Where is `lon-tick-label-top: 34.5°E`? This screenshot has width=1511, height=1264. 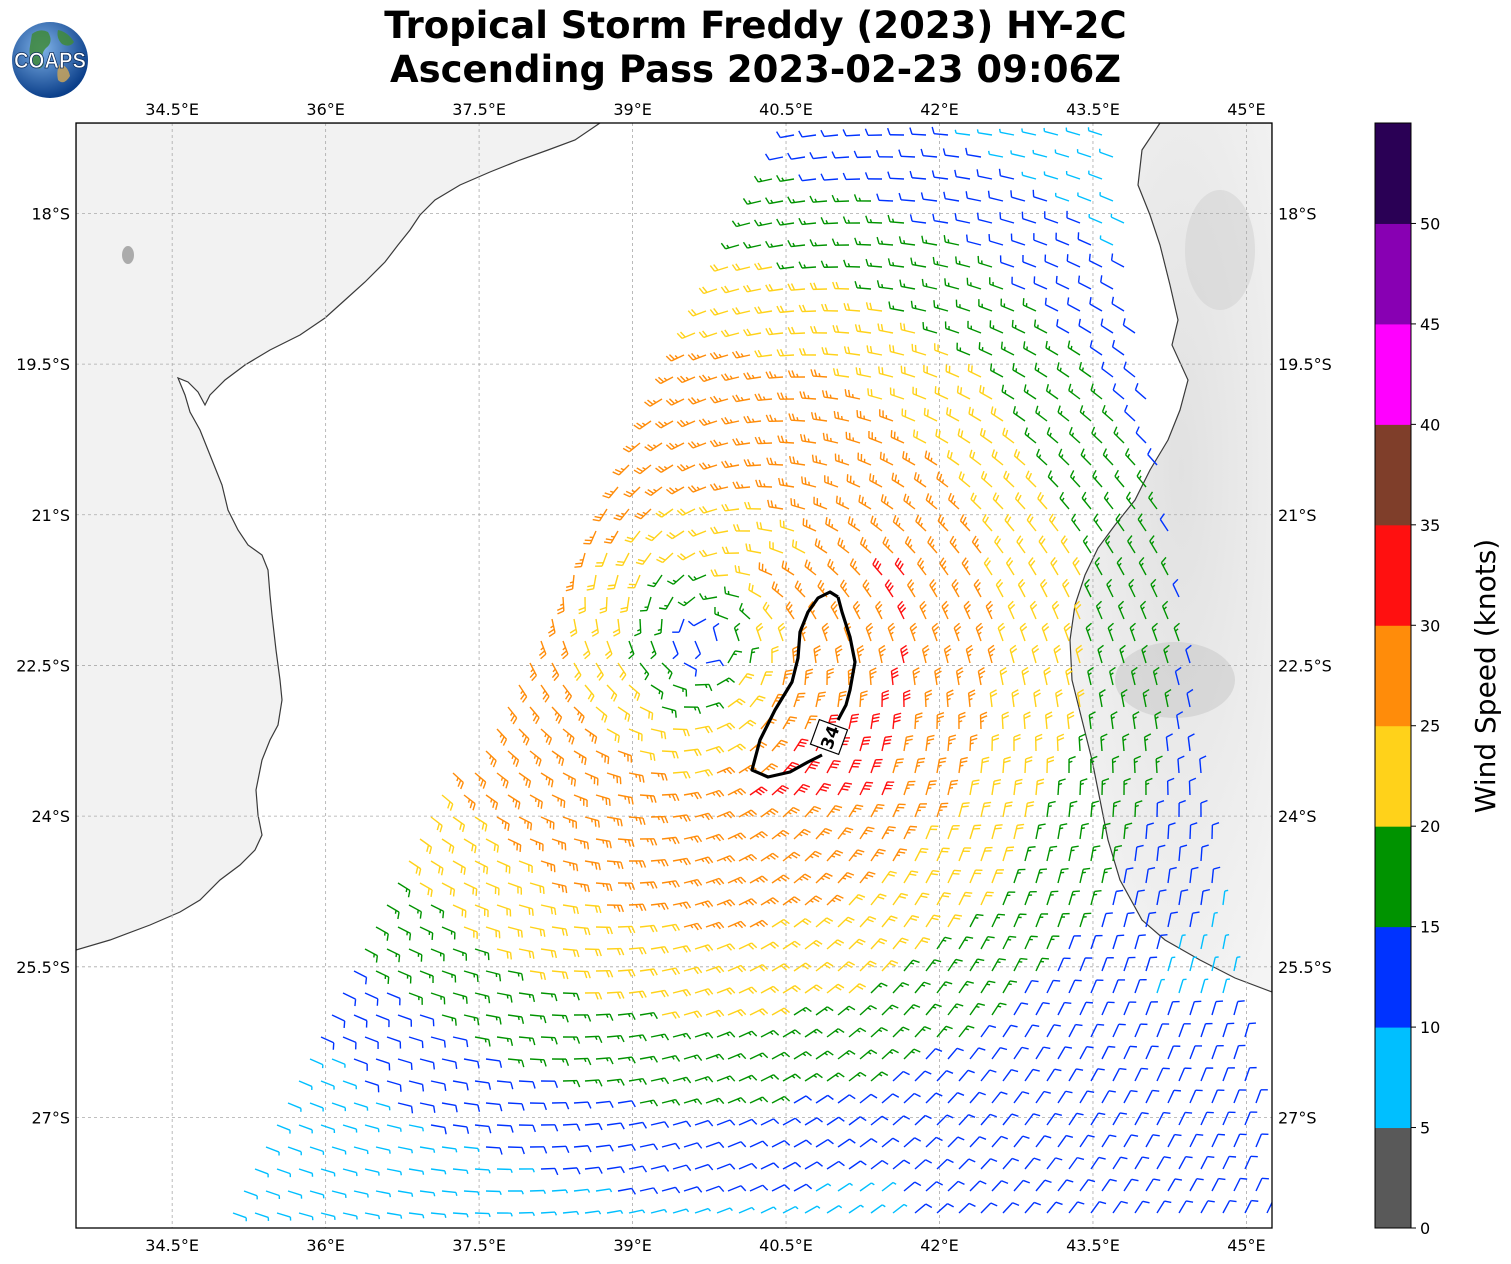
lon-tick-label-top: 34.5°E is located at coordinates (172, 109).